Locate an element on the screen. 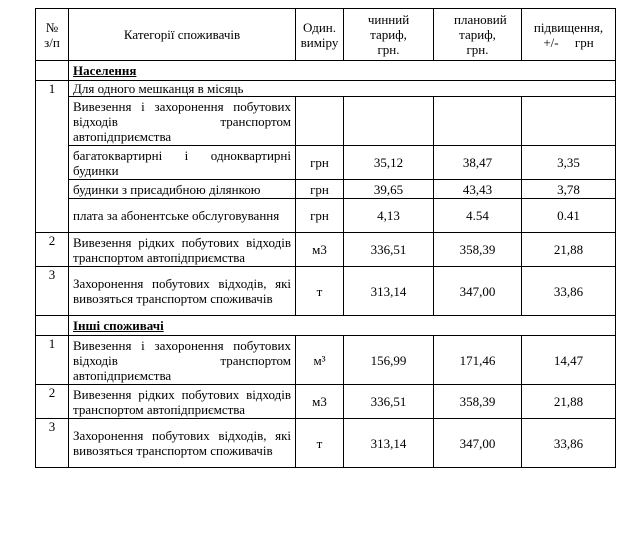  unit-cell is located at coordinates (319, 121).